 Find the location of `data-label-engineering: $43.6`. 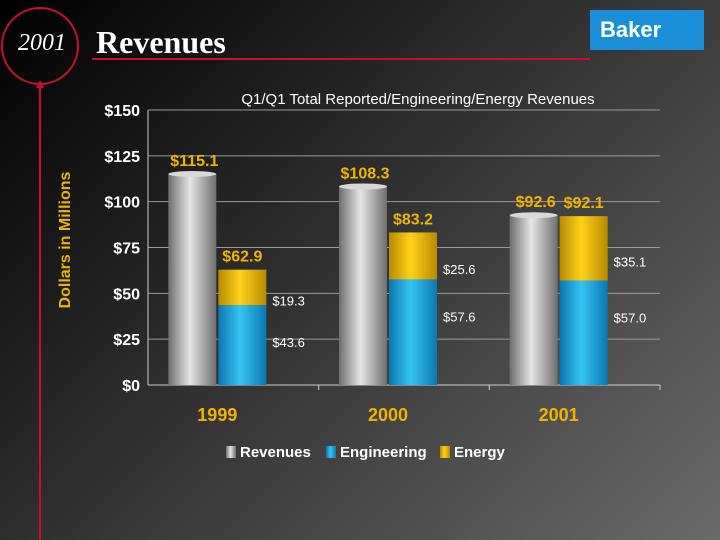

data-label-engineering: $43.6 is located at coordinates (288, 342).